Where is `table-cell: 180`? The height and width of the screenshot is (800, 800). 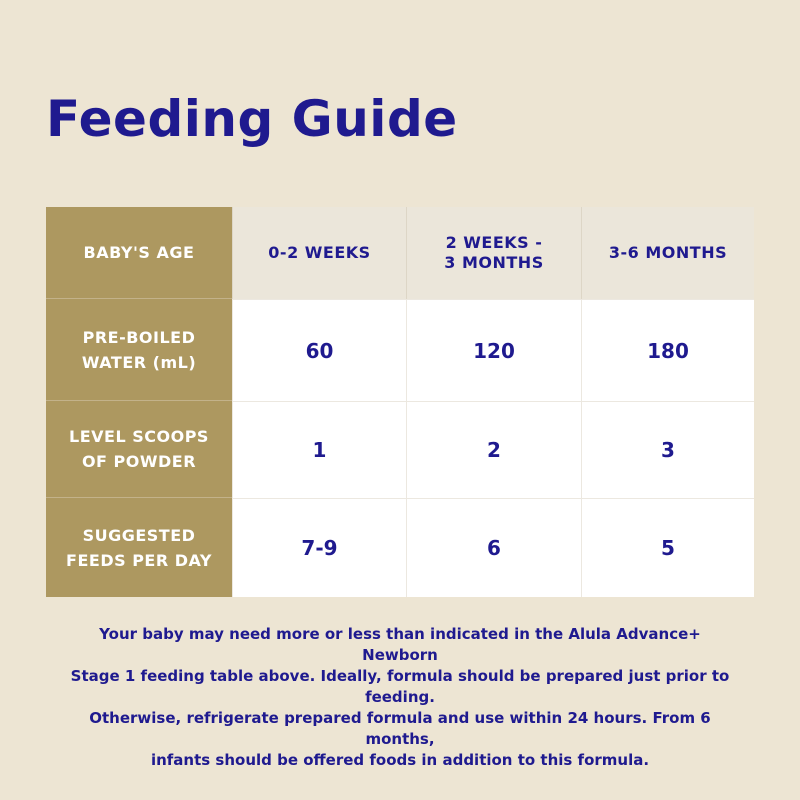 table-cell: 180 is located at coordinates (667, 350).